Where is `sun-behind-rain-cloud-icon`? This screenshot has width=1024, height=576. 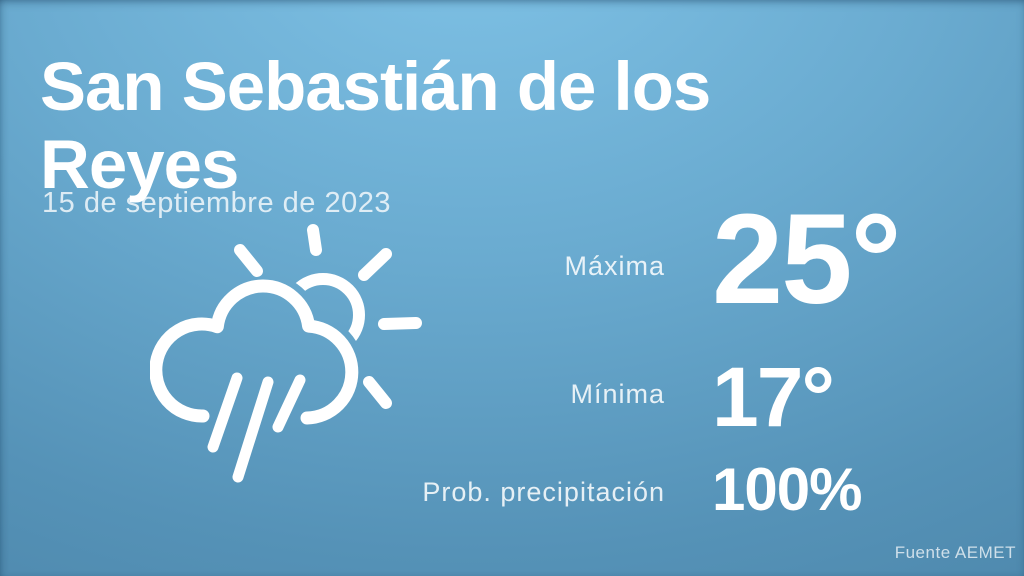 sun-behind-rain-cloud-icon is located at coordinates (286, 353).